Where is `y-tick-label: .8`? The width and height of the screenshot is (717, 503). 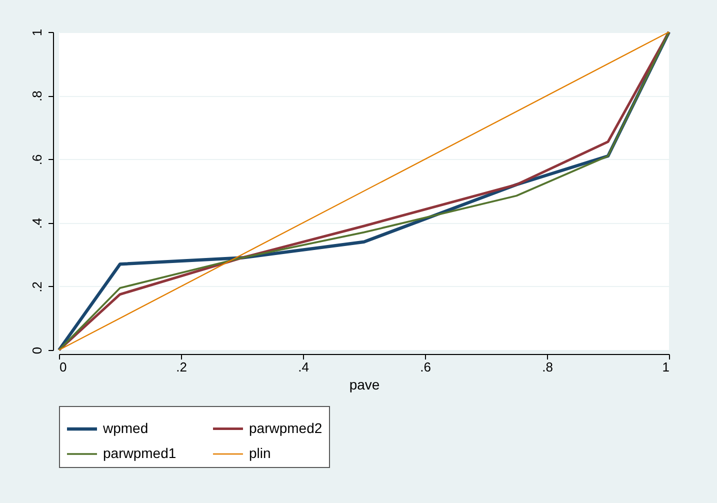 y-tick-label: .8 is located at coordinates (37, 96).